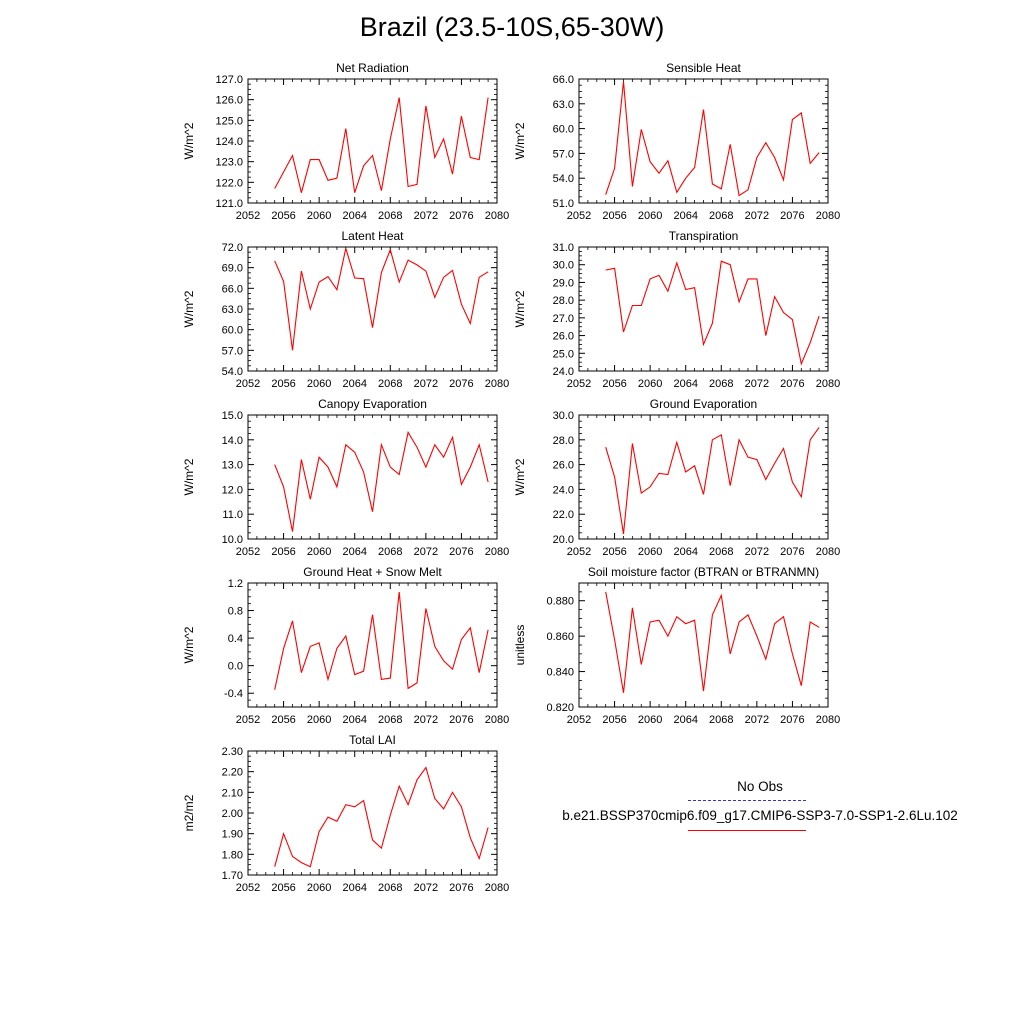 This screenshot has height=1024, width=1024. Describe the element at coordinates (235, 584) in the screenshot. I see `y-tick-label: 1.2` at that location.